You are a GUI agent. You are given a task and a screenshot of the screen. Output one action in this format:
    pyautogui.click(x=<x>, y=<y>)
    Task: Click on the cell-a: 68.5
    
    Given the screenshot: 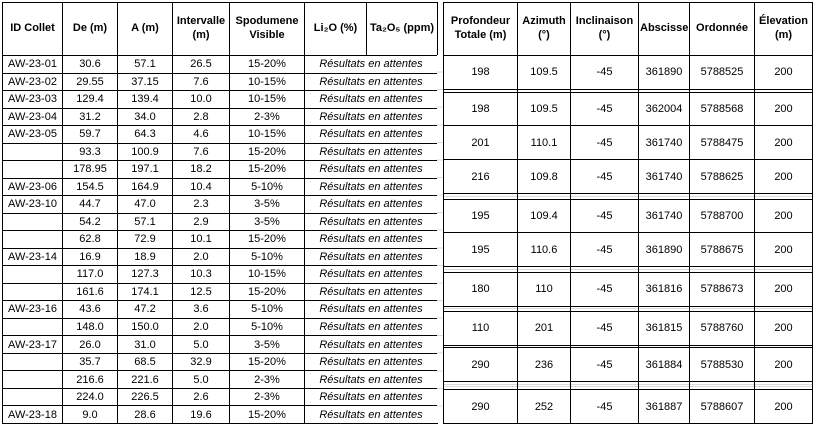 What is the action you would take?
    pyautogui.click(x=145, y=362)
    